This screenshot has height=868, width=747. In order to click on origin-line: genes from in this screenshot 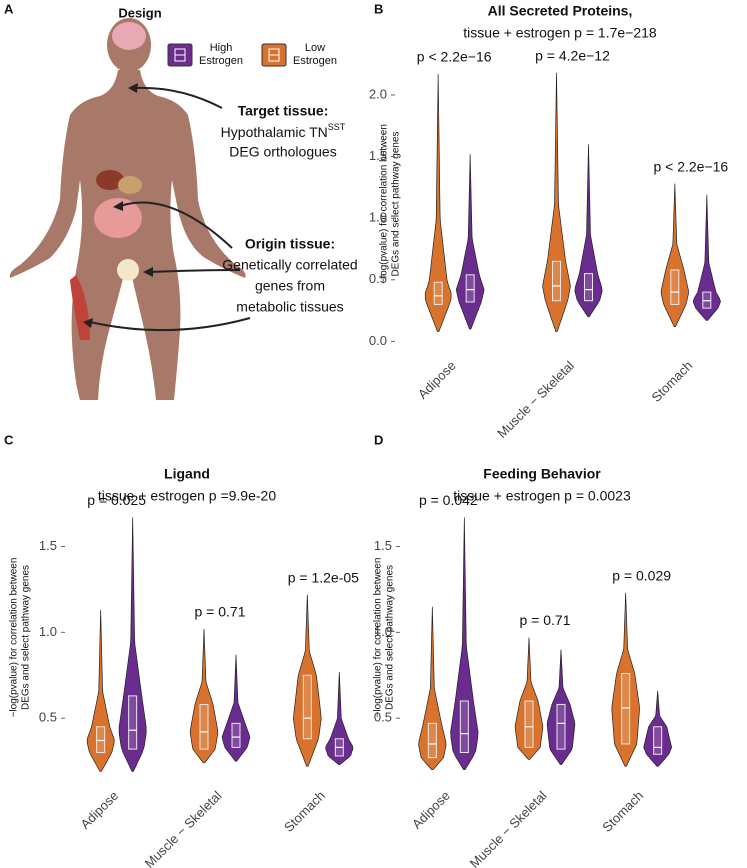, I will do `click(290, 286)`.